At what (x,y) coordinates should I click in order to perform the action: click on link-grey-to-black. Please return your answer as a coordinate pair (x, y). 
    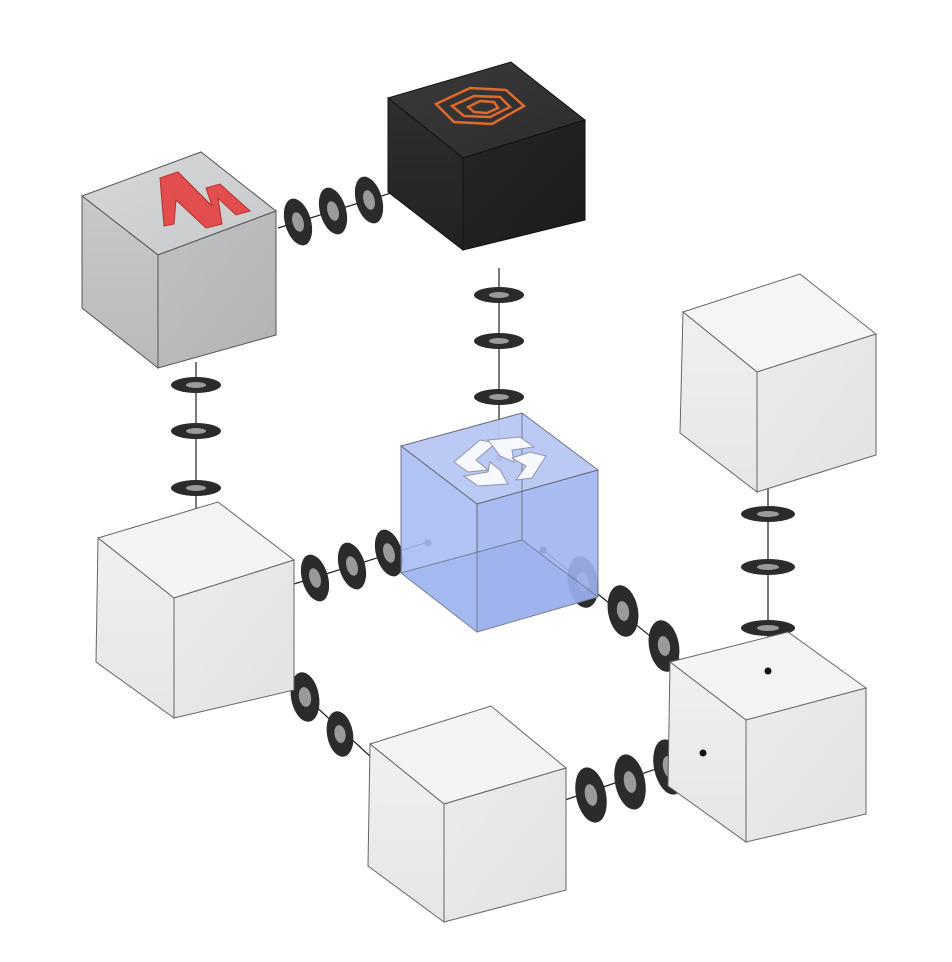
    Looking at the image, I should click on (349, 211).